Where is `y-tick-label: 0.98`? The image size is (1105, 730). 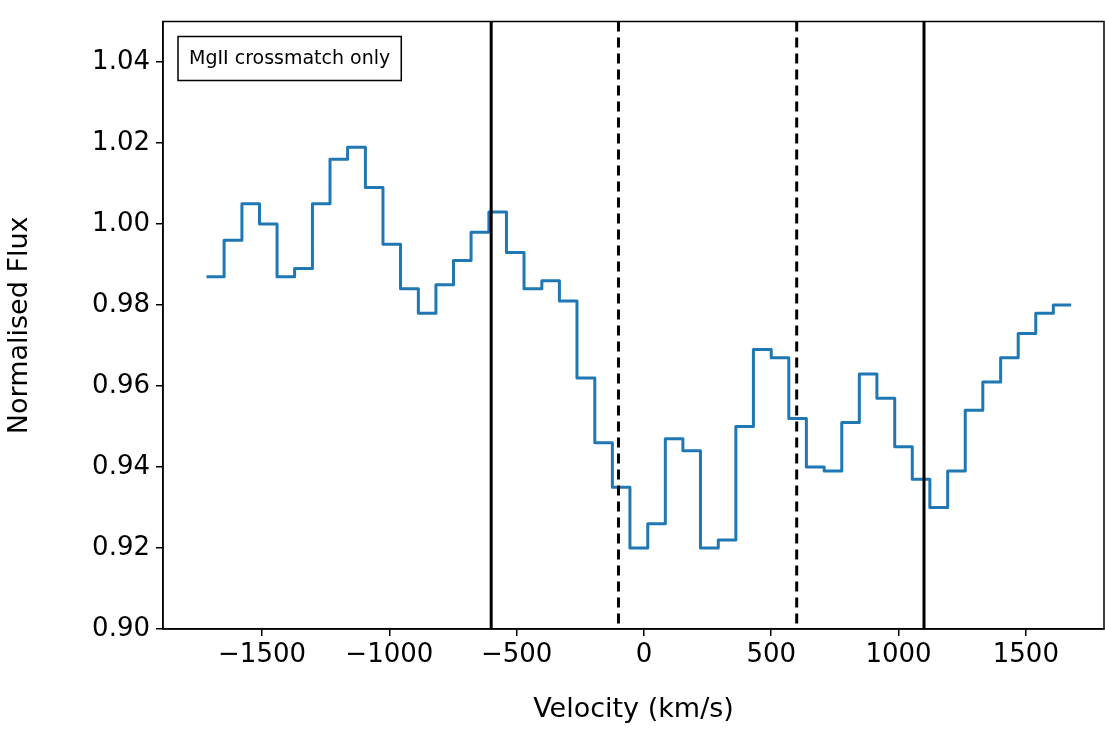
y-tick-label: 0.98 is located at coordinates (121, 302).